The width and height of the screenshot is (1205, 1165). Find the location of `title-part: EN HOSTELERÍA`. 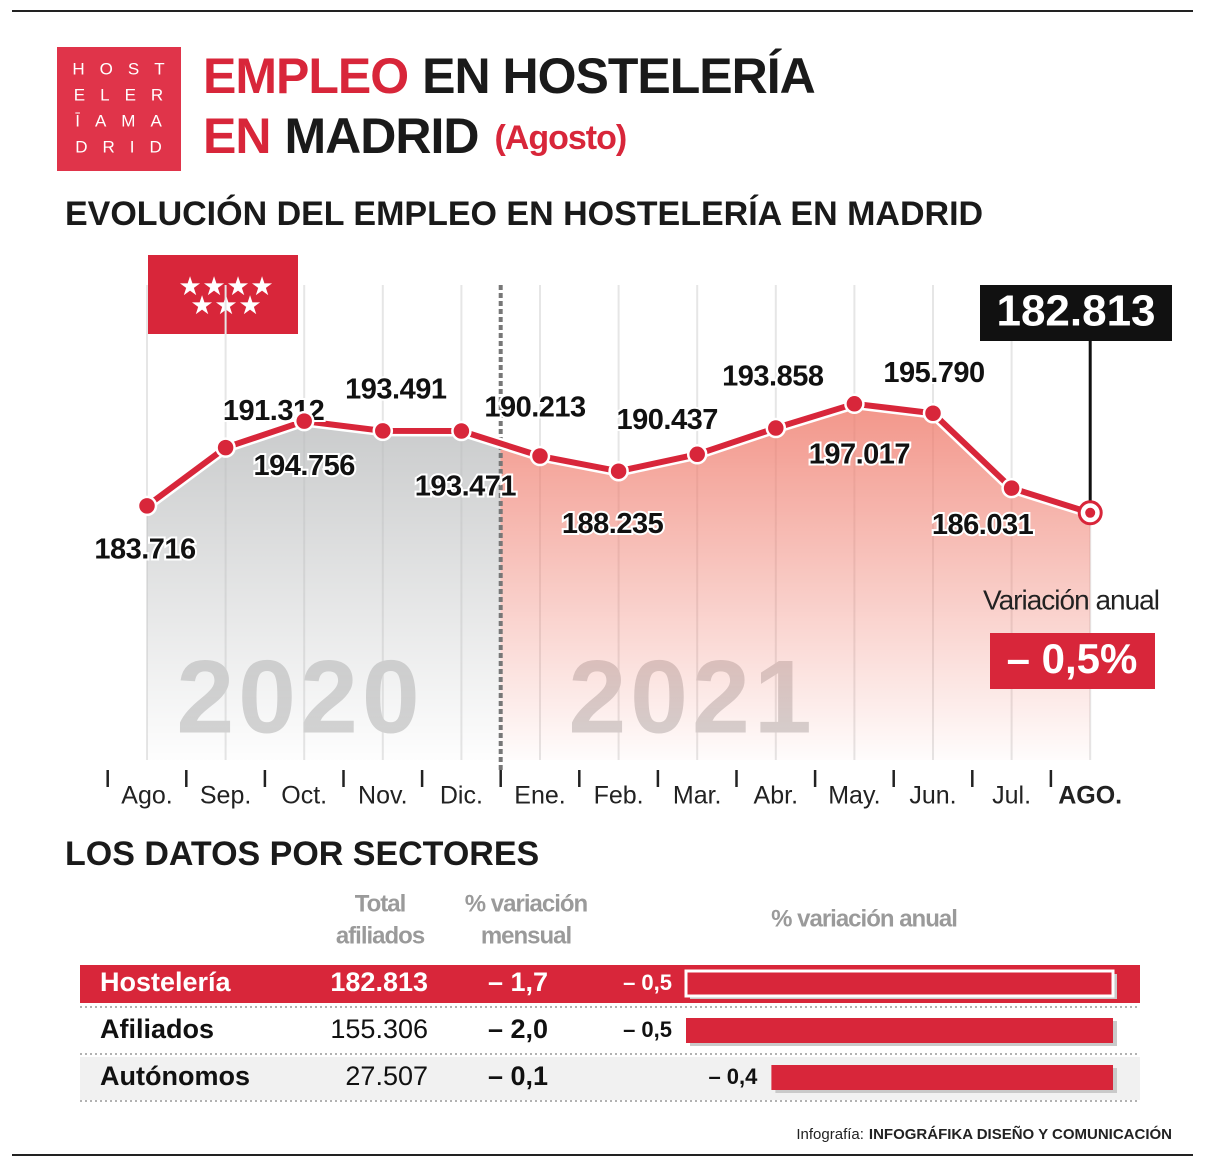

title-part: EN HOSTELERÍA is located at coordinates (618, 76).